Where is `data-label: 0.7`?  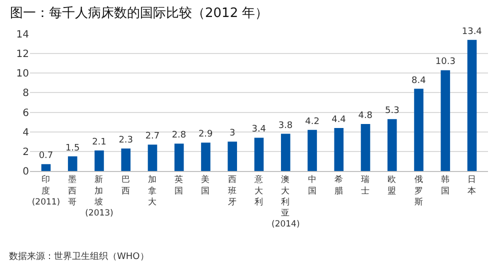 data-label: 0.7 is located at coordinates (46, 156).